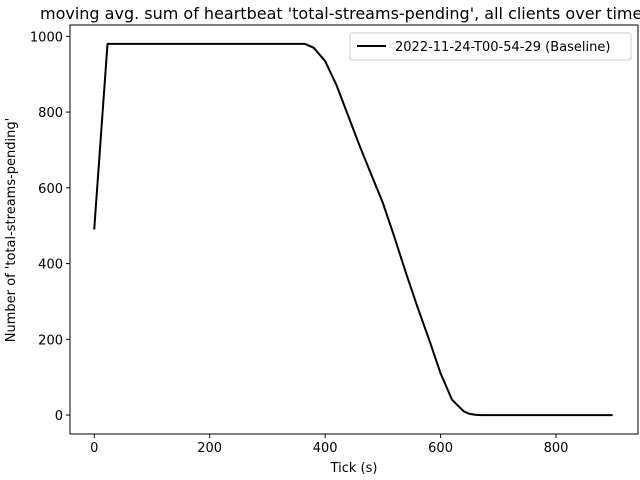  I want to click on x-tick-label: 800, so click(556, 448).